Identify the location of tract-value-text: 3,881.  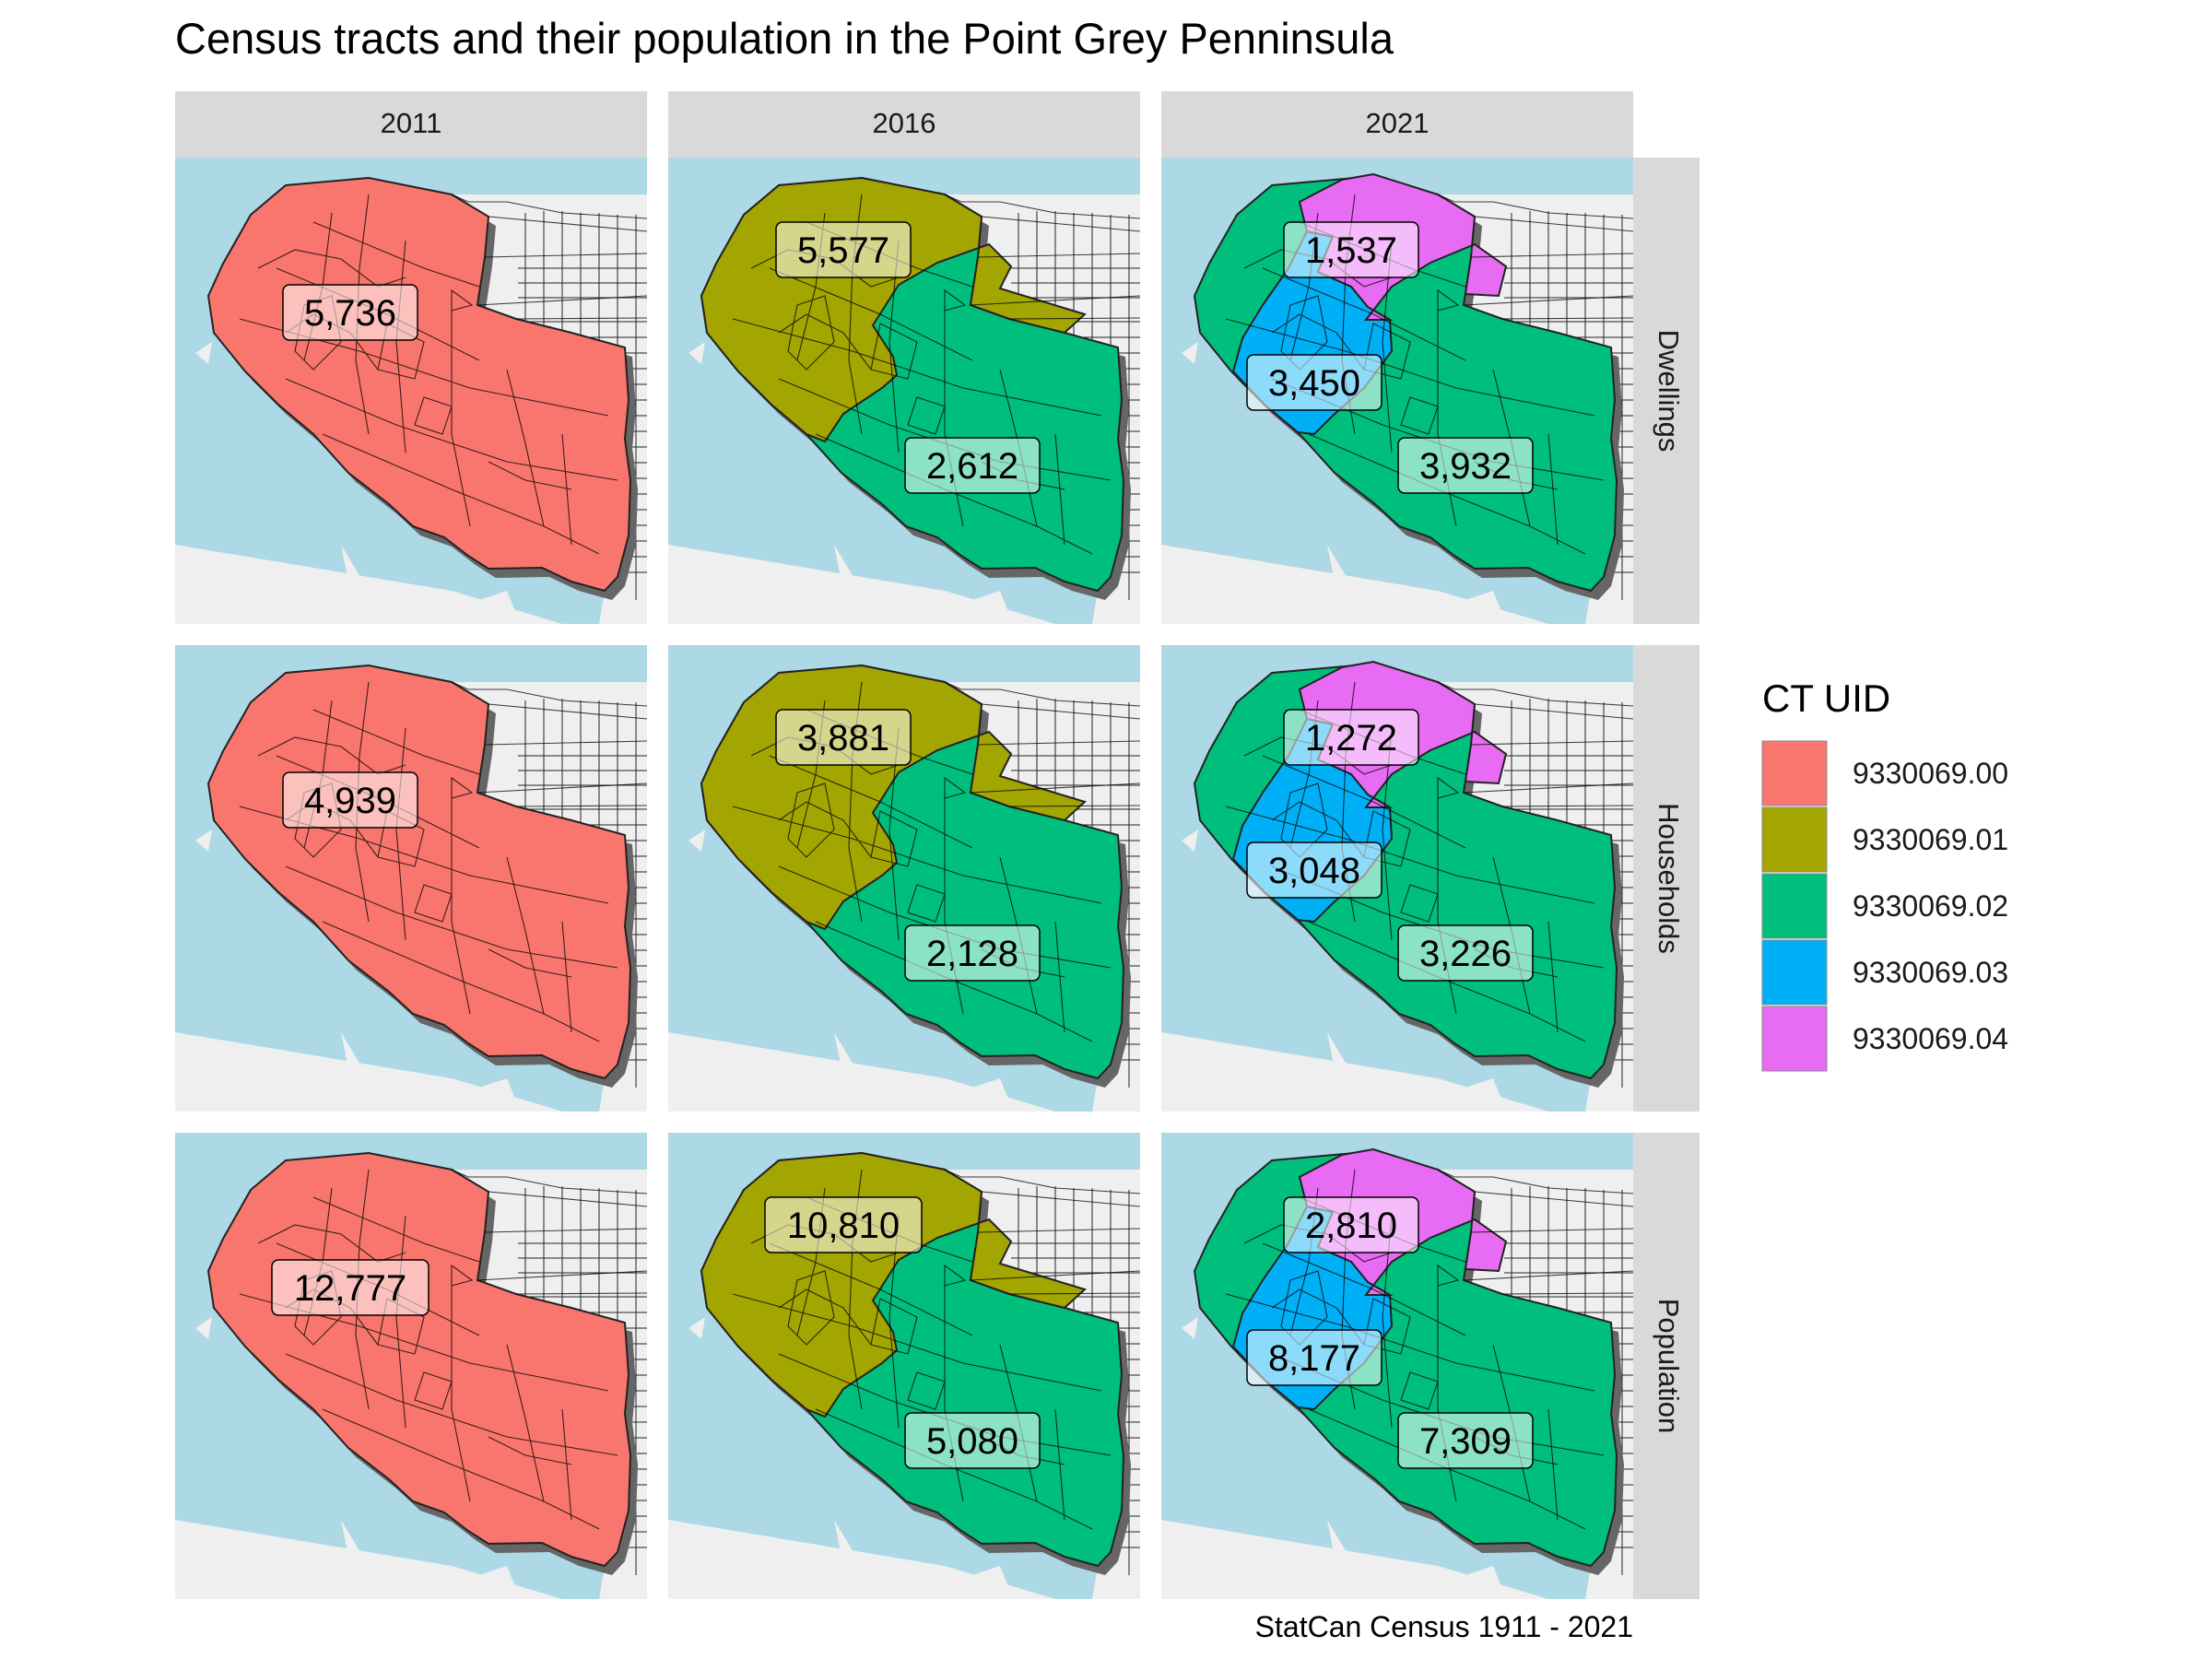
(843, 738).